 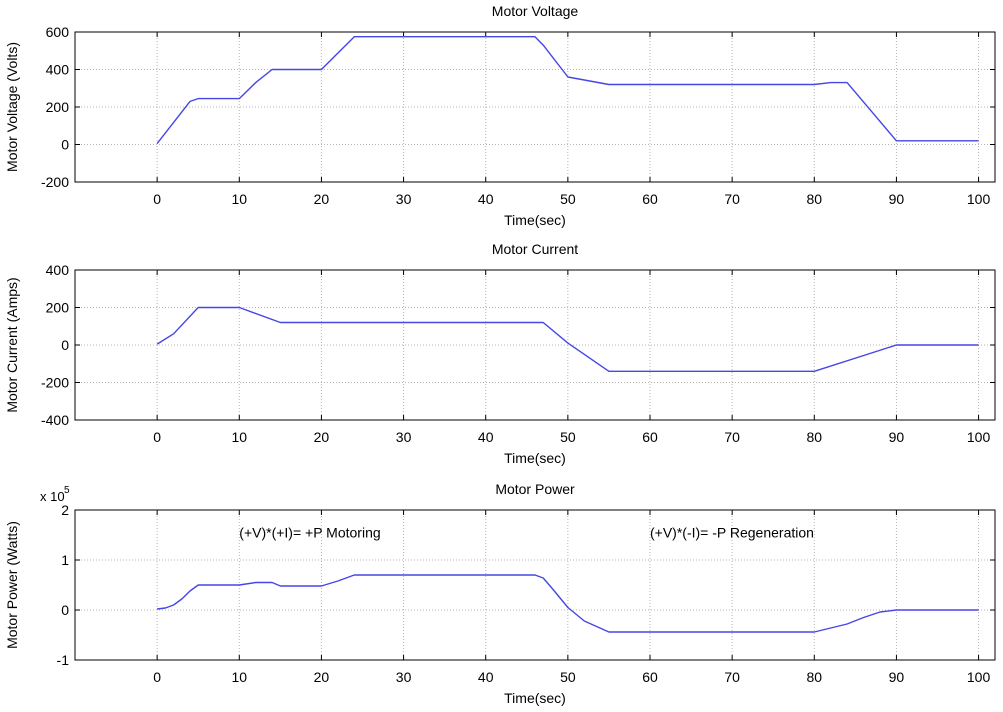 I want to click on annotation-label: (+V)*(-I)= -P Regeneration, so click(x=732, y=533).